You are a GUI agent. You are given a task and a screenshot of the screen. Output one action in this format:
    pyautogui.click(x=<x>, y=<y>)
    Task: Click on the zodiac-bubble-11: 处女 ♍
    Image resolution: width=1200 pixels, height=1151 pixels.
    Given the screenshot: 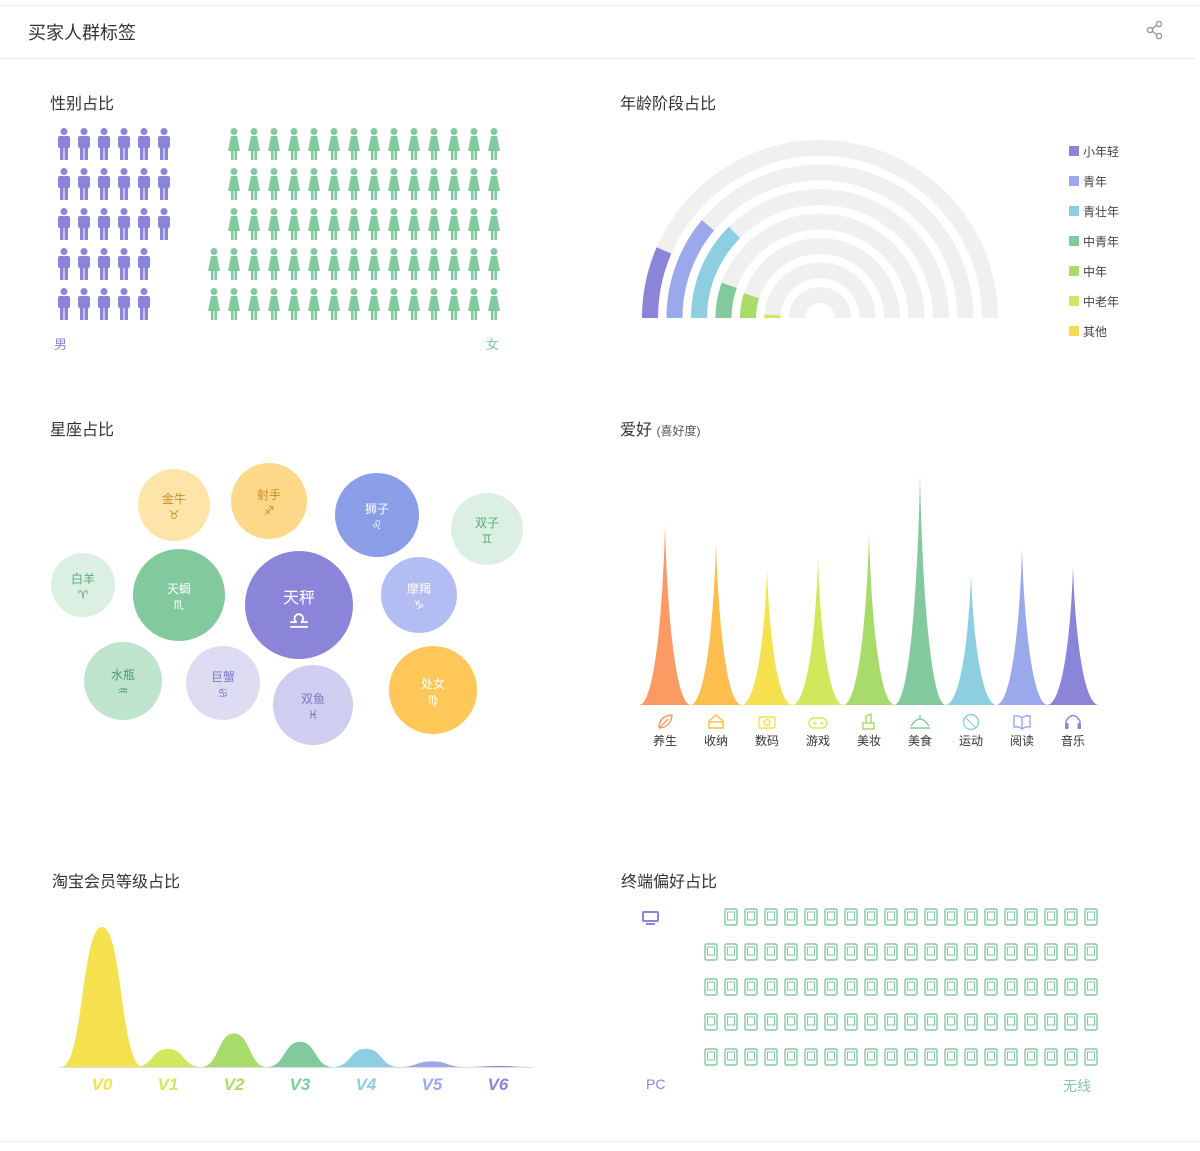 What is the action you would take?
    pyautogui.click(x=433, y=690)
    